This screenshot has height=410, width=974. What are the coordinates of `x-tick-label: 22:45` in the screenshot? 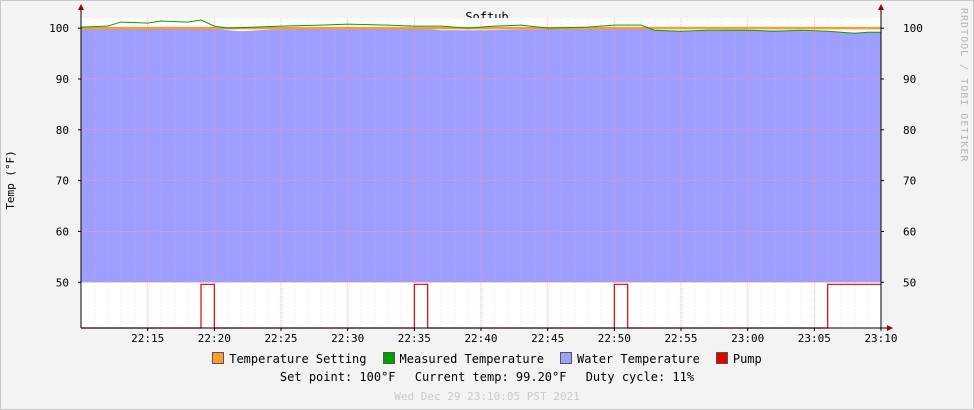 It's located at (547, 338).